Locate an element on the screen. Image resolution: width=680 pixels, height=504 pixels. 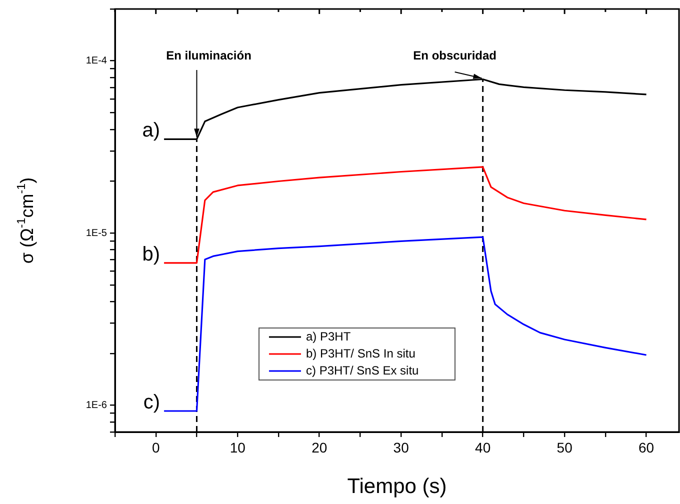
y-tick-label: 1E-4 is located at coordinates (97, 61).